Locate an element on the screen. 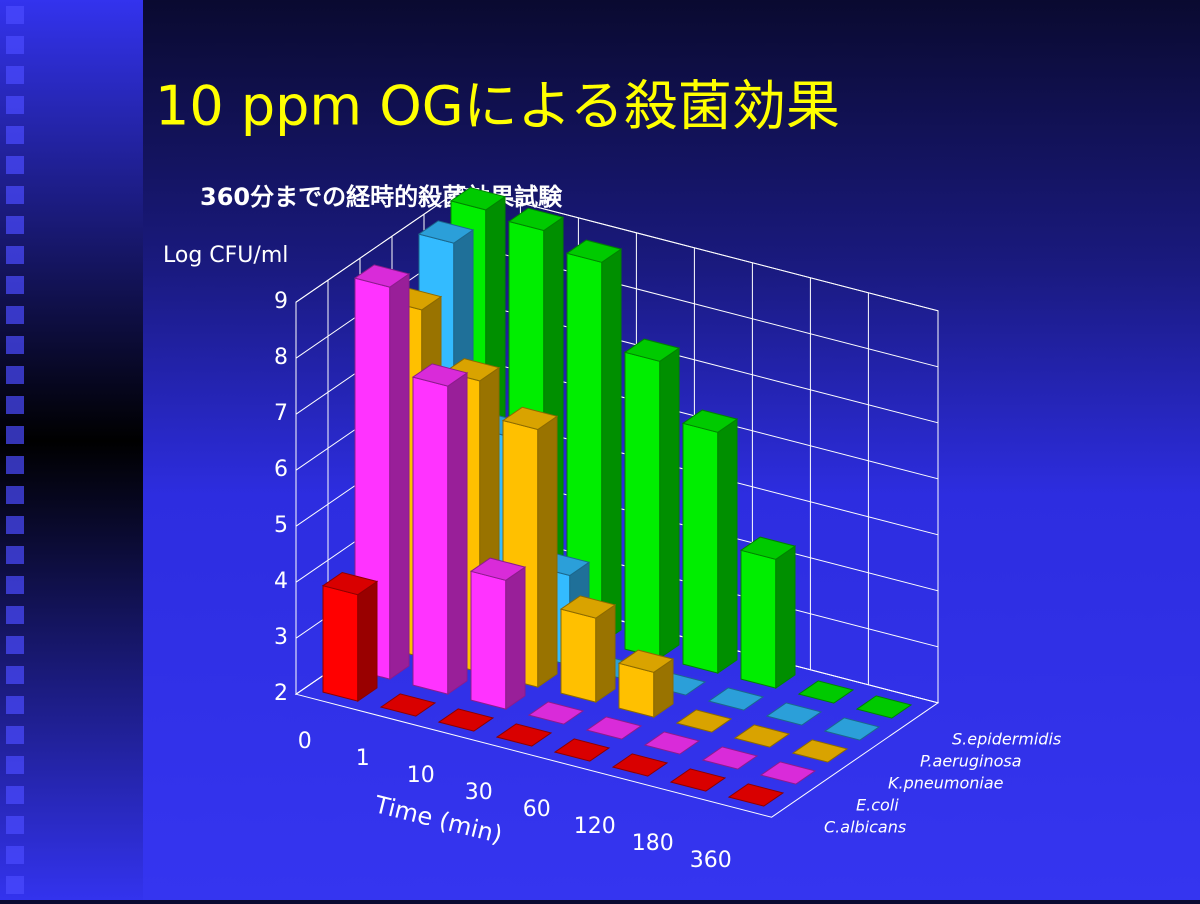 The height and width of the screenshot is (904, 1200). legend-label: E.coli is located at coordinates (877, 805).